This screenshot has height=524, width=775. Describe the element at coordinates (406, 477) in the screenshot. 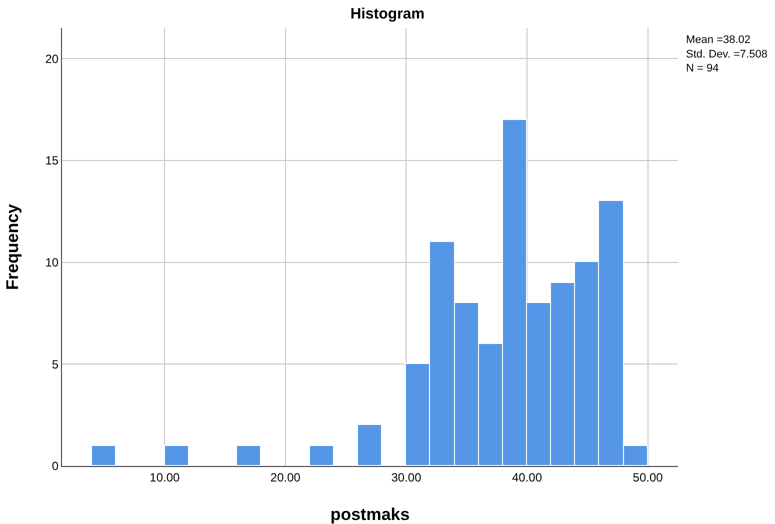

I see `x-tick-label: 30.00` at that location.